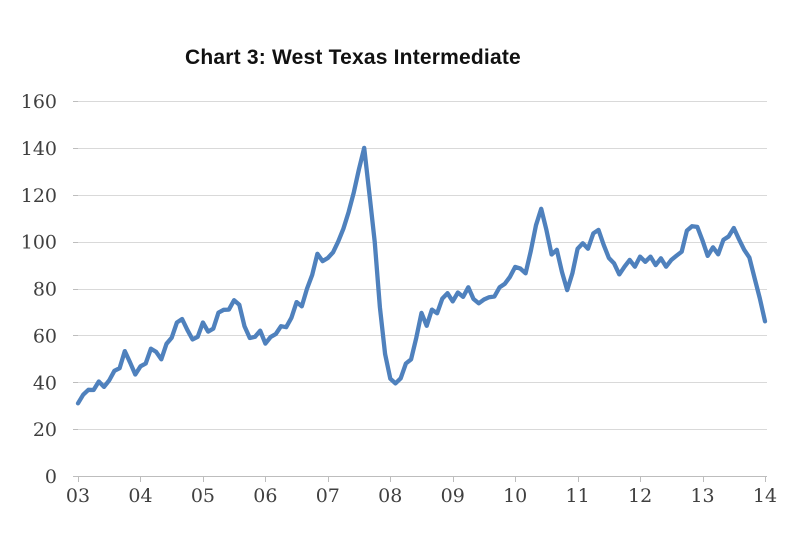  What do you see at coordinates (39, 149) in the screenshot?
I see `y-axis-tick-label: 140` at bounding box center [39, 149].